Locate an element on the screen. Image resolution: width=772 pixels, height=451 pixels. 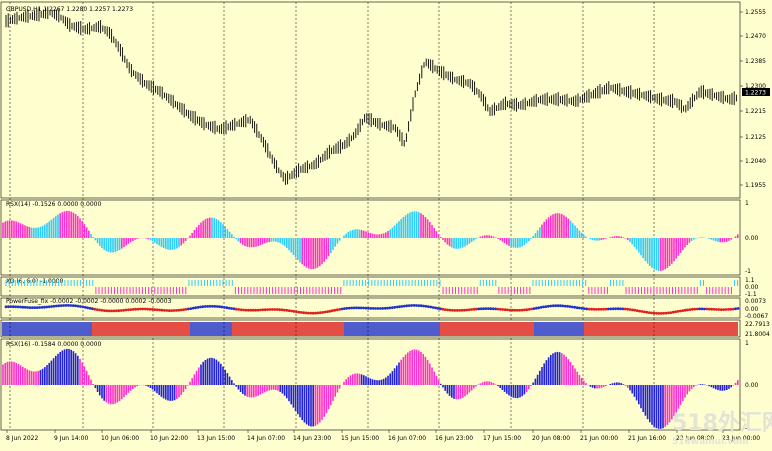
time-label: 20 Jun 08:00 is located at coordinates (551, 438).